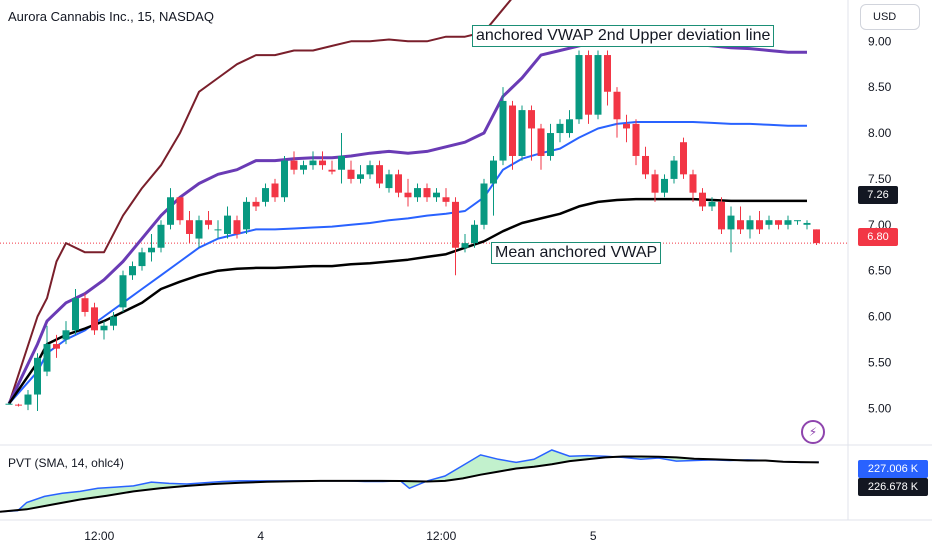  Describe the element at coordinates (890, 17) in the screenshot. I see `currency-button: USD` at that location.